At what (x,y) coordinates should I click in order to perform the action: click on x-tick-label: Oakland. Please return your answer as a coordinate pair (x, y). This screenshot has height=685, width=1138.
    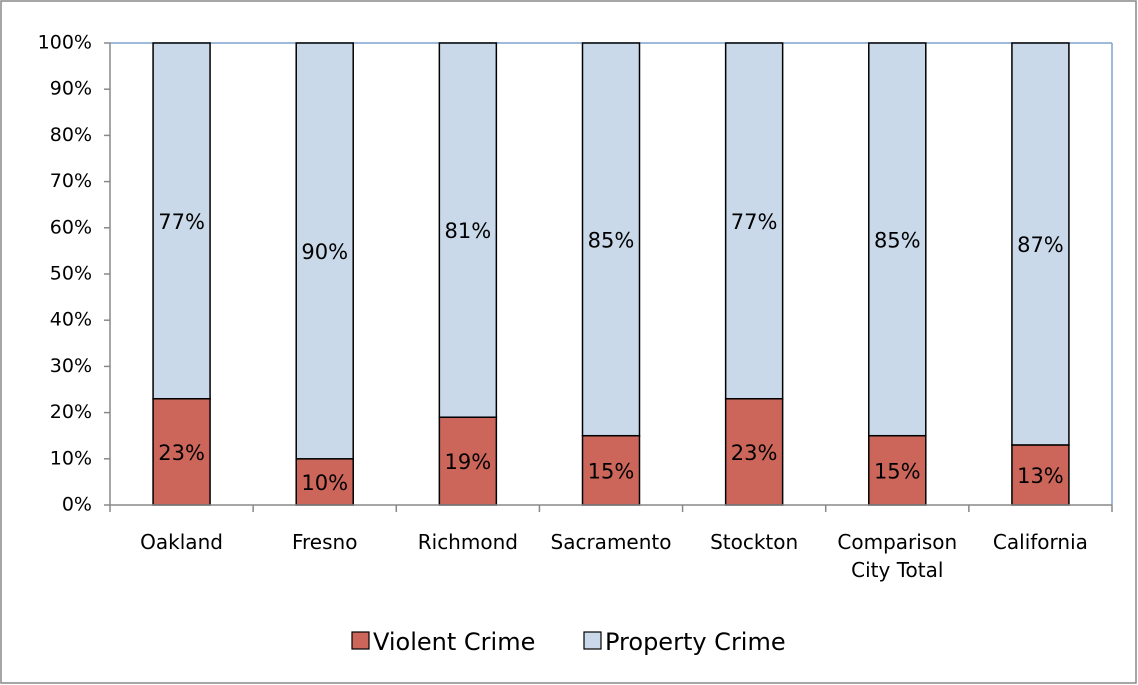
    Looking at the image, I should click on (181, 542).